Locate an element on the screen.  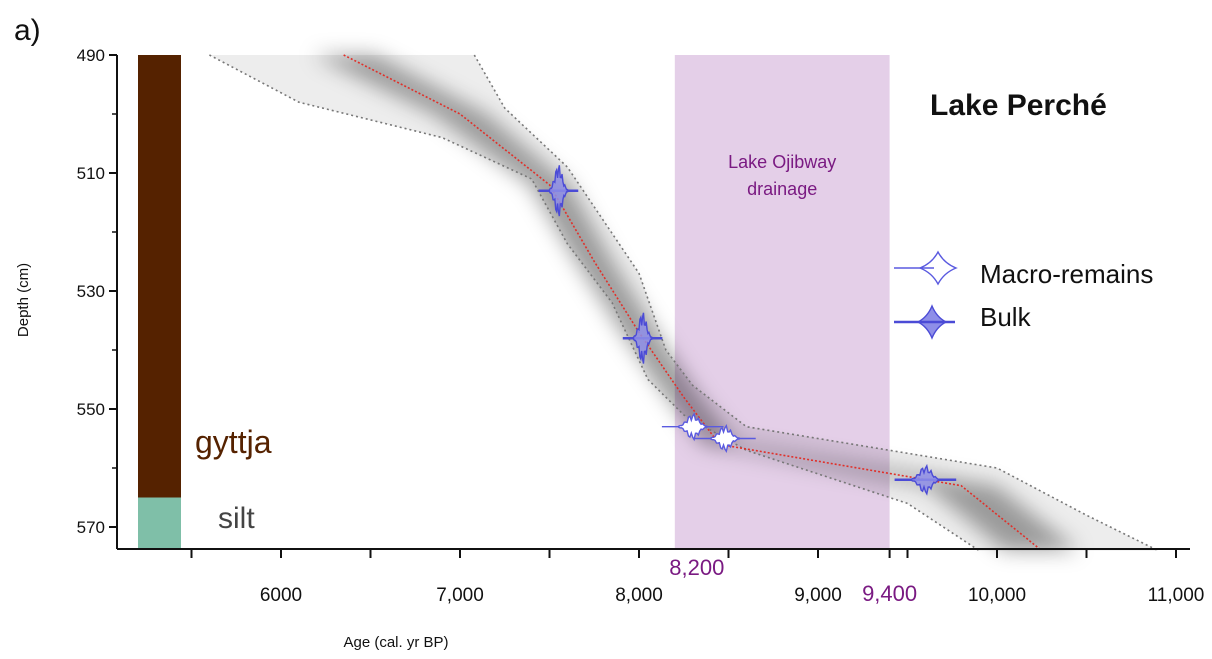
y-axis-ticks: 490 510 530 550 570 is located at coordinates (97, 291).